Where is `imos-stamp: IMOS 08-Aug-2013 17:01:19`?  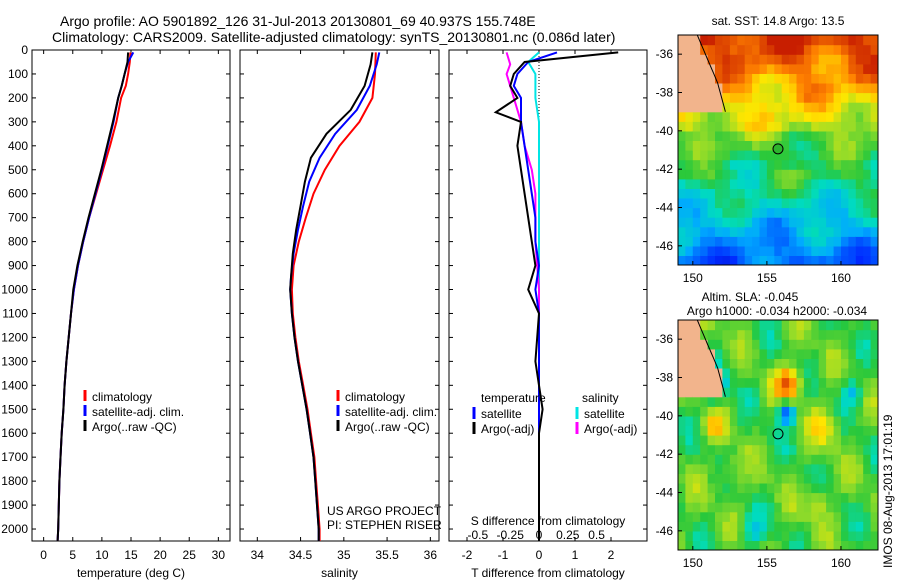 imos-stamp: IMOS 08-Aug-2013 17:01:19 is located at coordinates (888, 491).